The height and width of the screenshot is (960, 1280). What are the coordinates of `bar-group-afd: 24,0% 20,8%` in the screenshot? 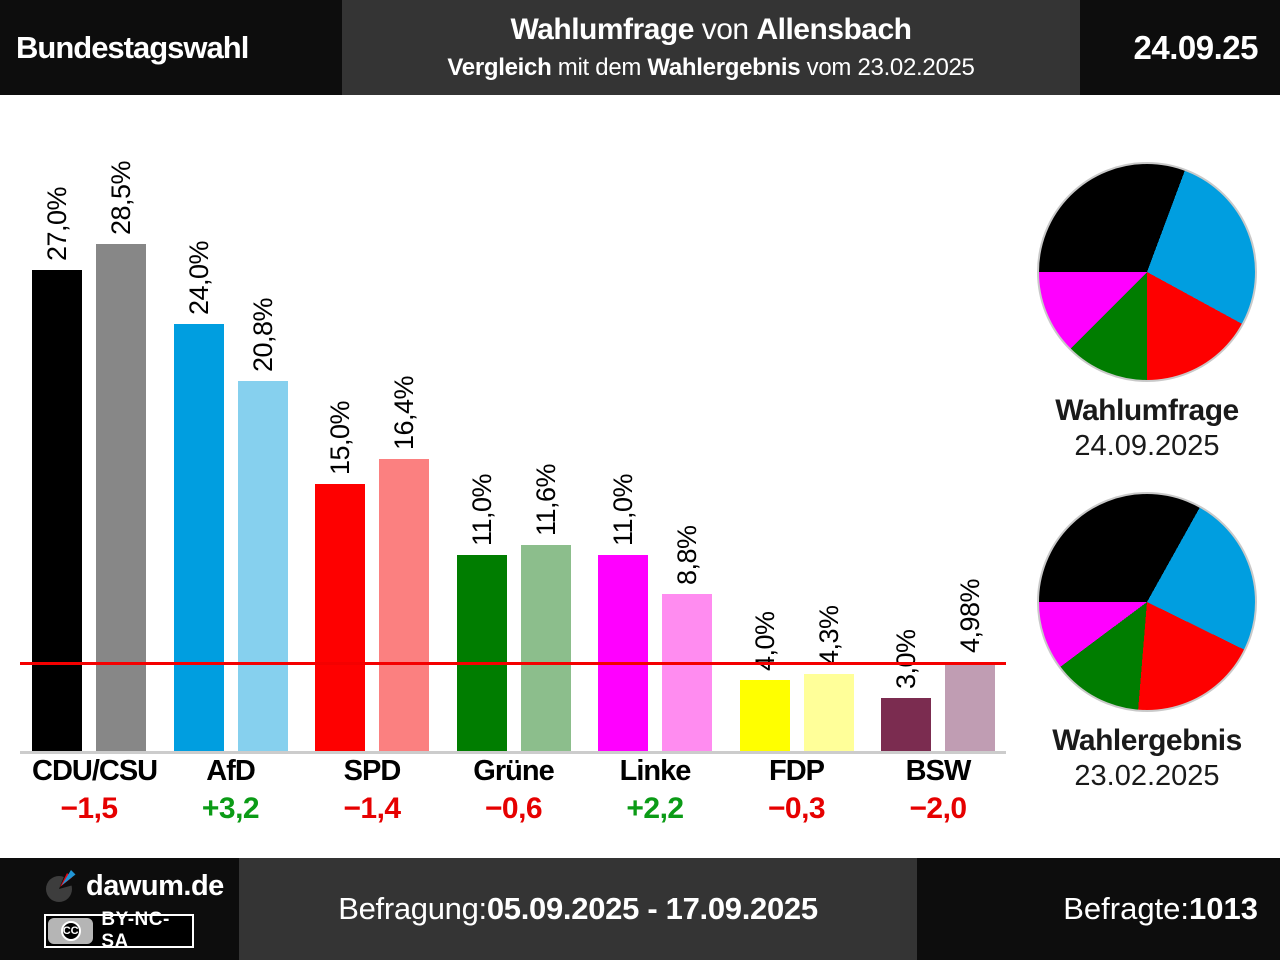 It's located at (233, 423).